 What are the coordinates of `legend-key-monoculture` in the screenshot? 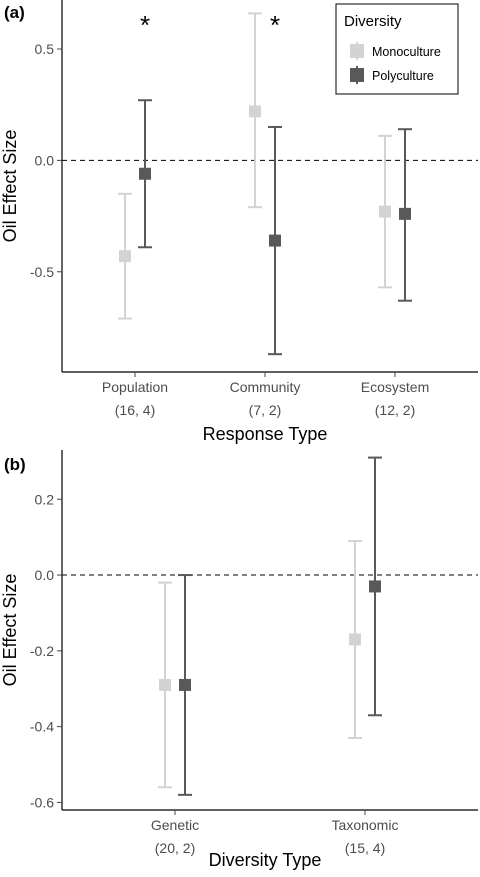 It's located at (357, 51).